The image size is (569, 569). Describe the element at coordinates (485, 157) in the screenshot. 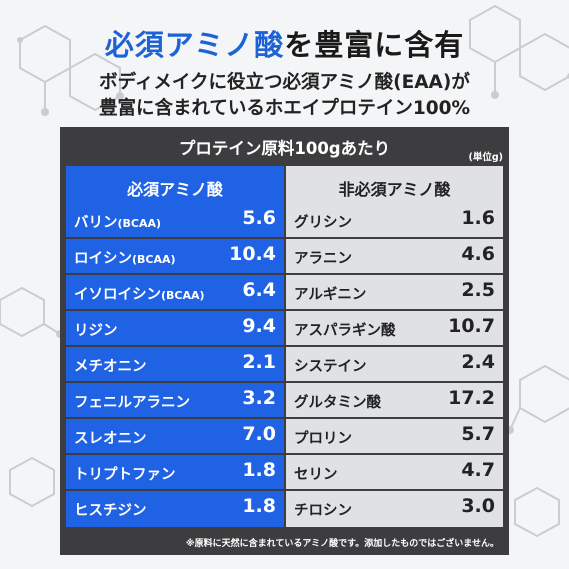

I see `unit-label: (単位g)` at that location.